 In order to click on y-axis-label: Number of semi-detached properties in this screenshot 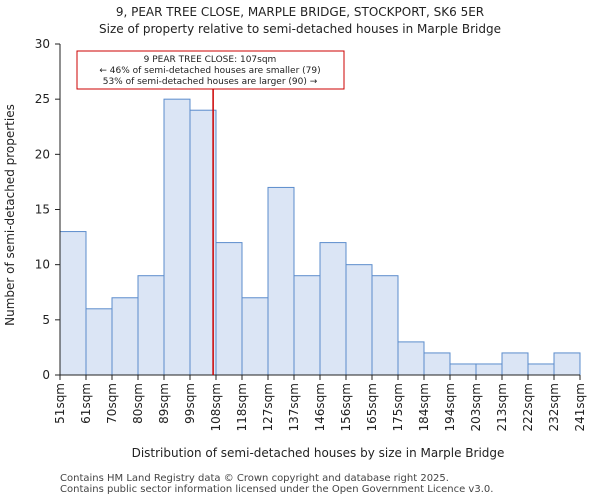, I will do `click(10, 215)`.